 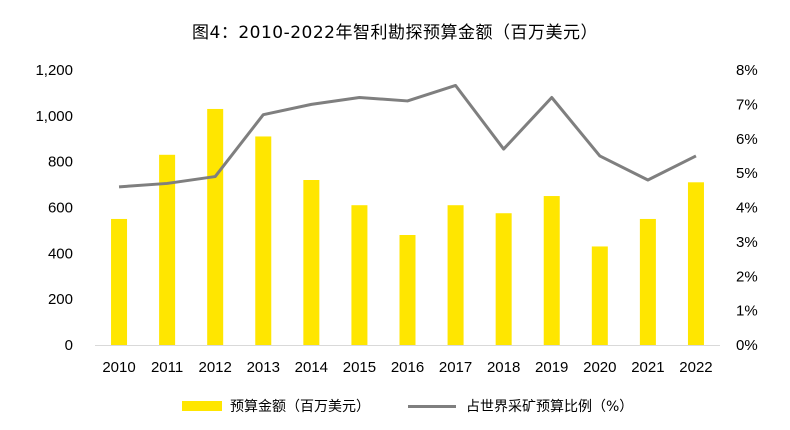 I want to click on y-left-tick-label: 400, so click(x=60, y=253).